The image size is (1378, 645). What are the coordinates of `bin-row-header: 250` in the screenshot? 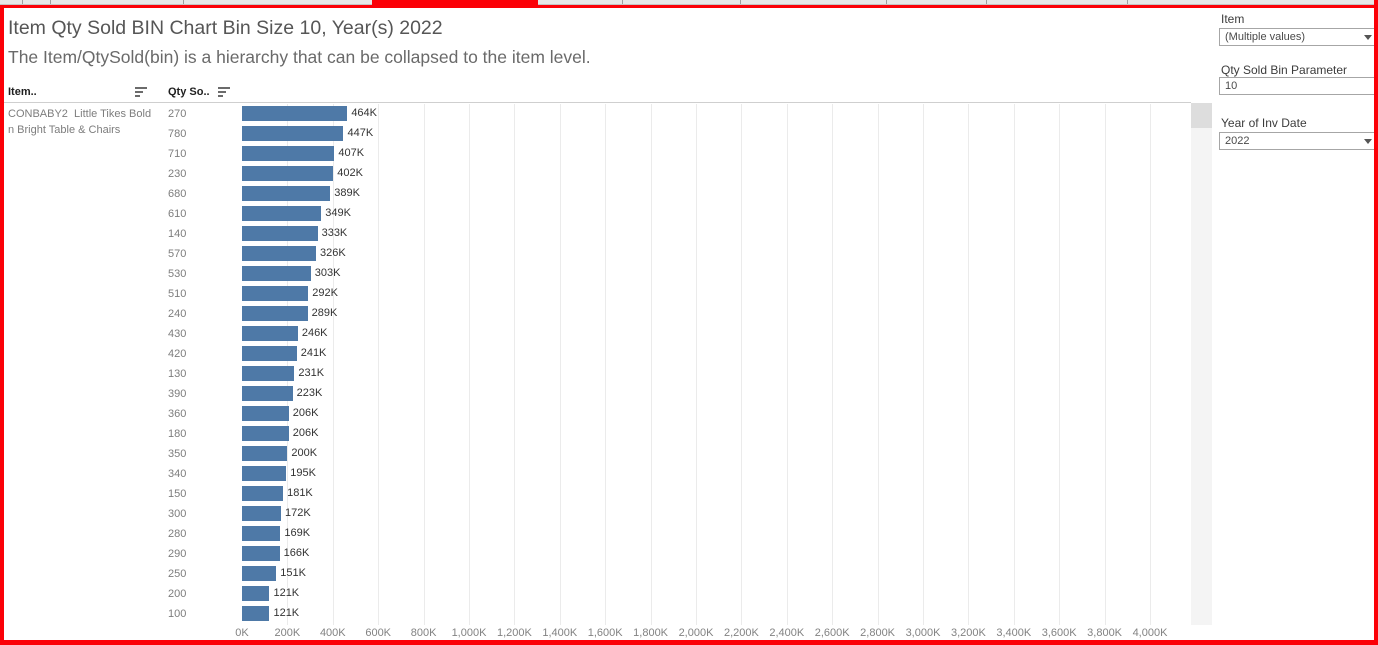 It's located at (177, 574).